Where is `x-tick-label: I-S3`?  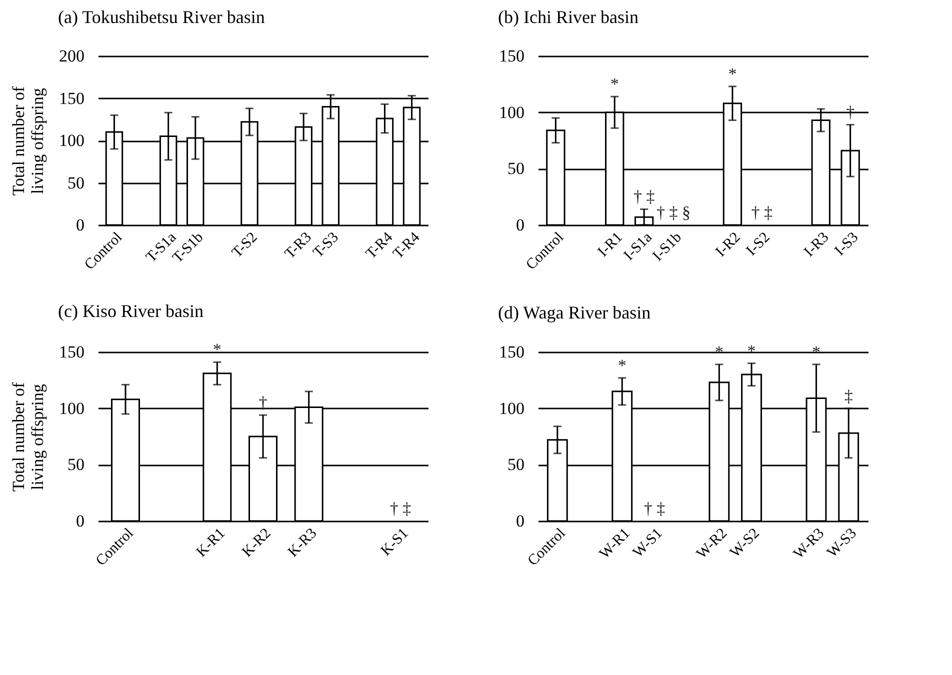 x-tick-label: I-S3 is located at coordinates (847, 245).